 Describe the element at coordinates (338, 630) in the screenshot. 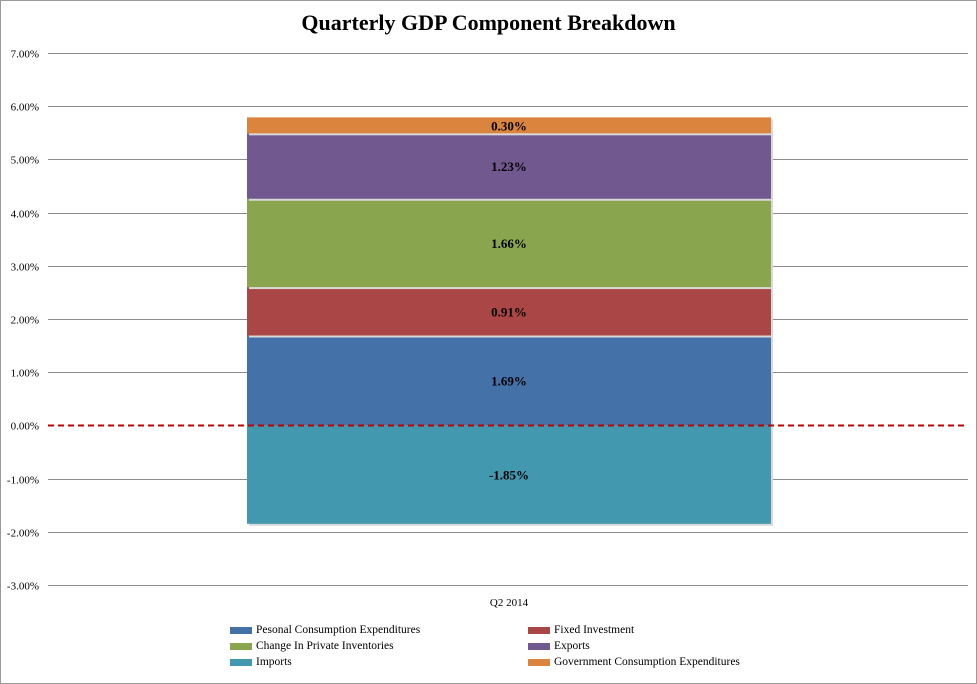

I see `legend-label: Pesonal Consumption Expenditures` at that location.